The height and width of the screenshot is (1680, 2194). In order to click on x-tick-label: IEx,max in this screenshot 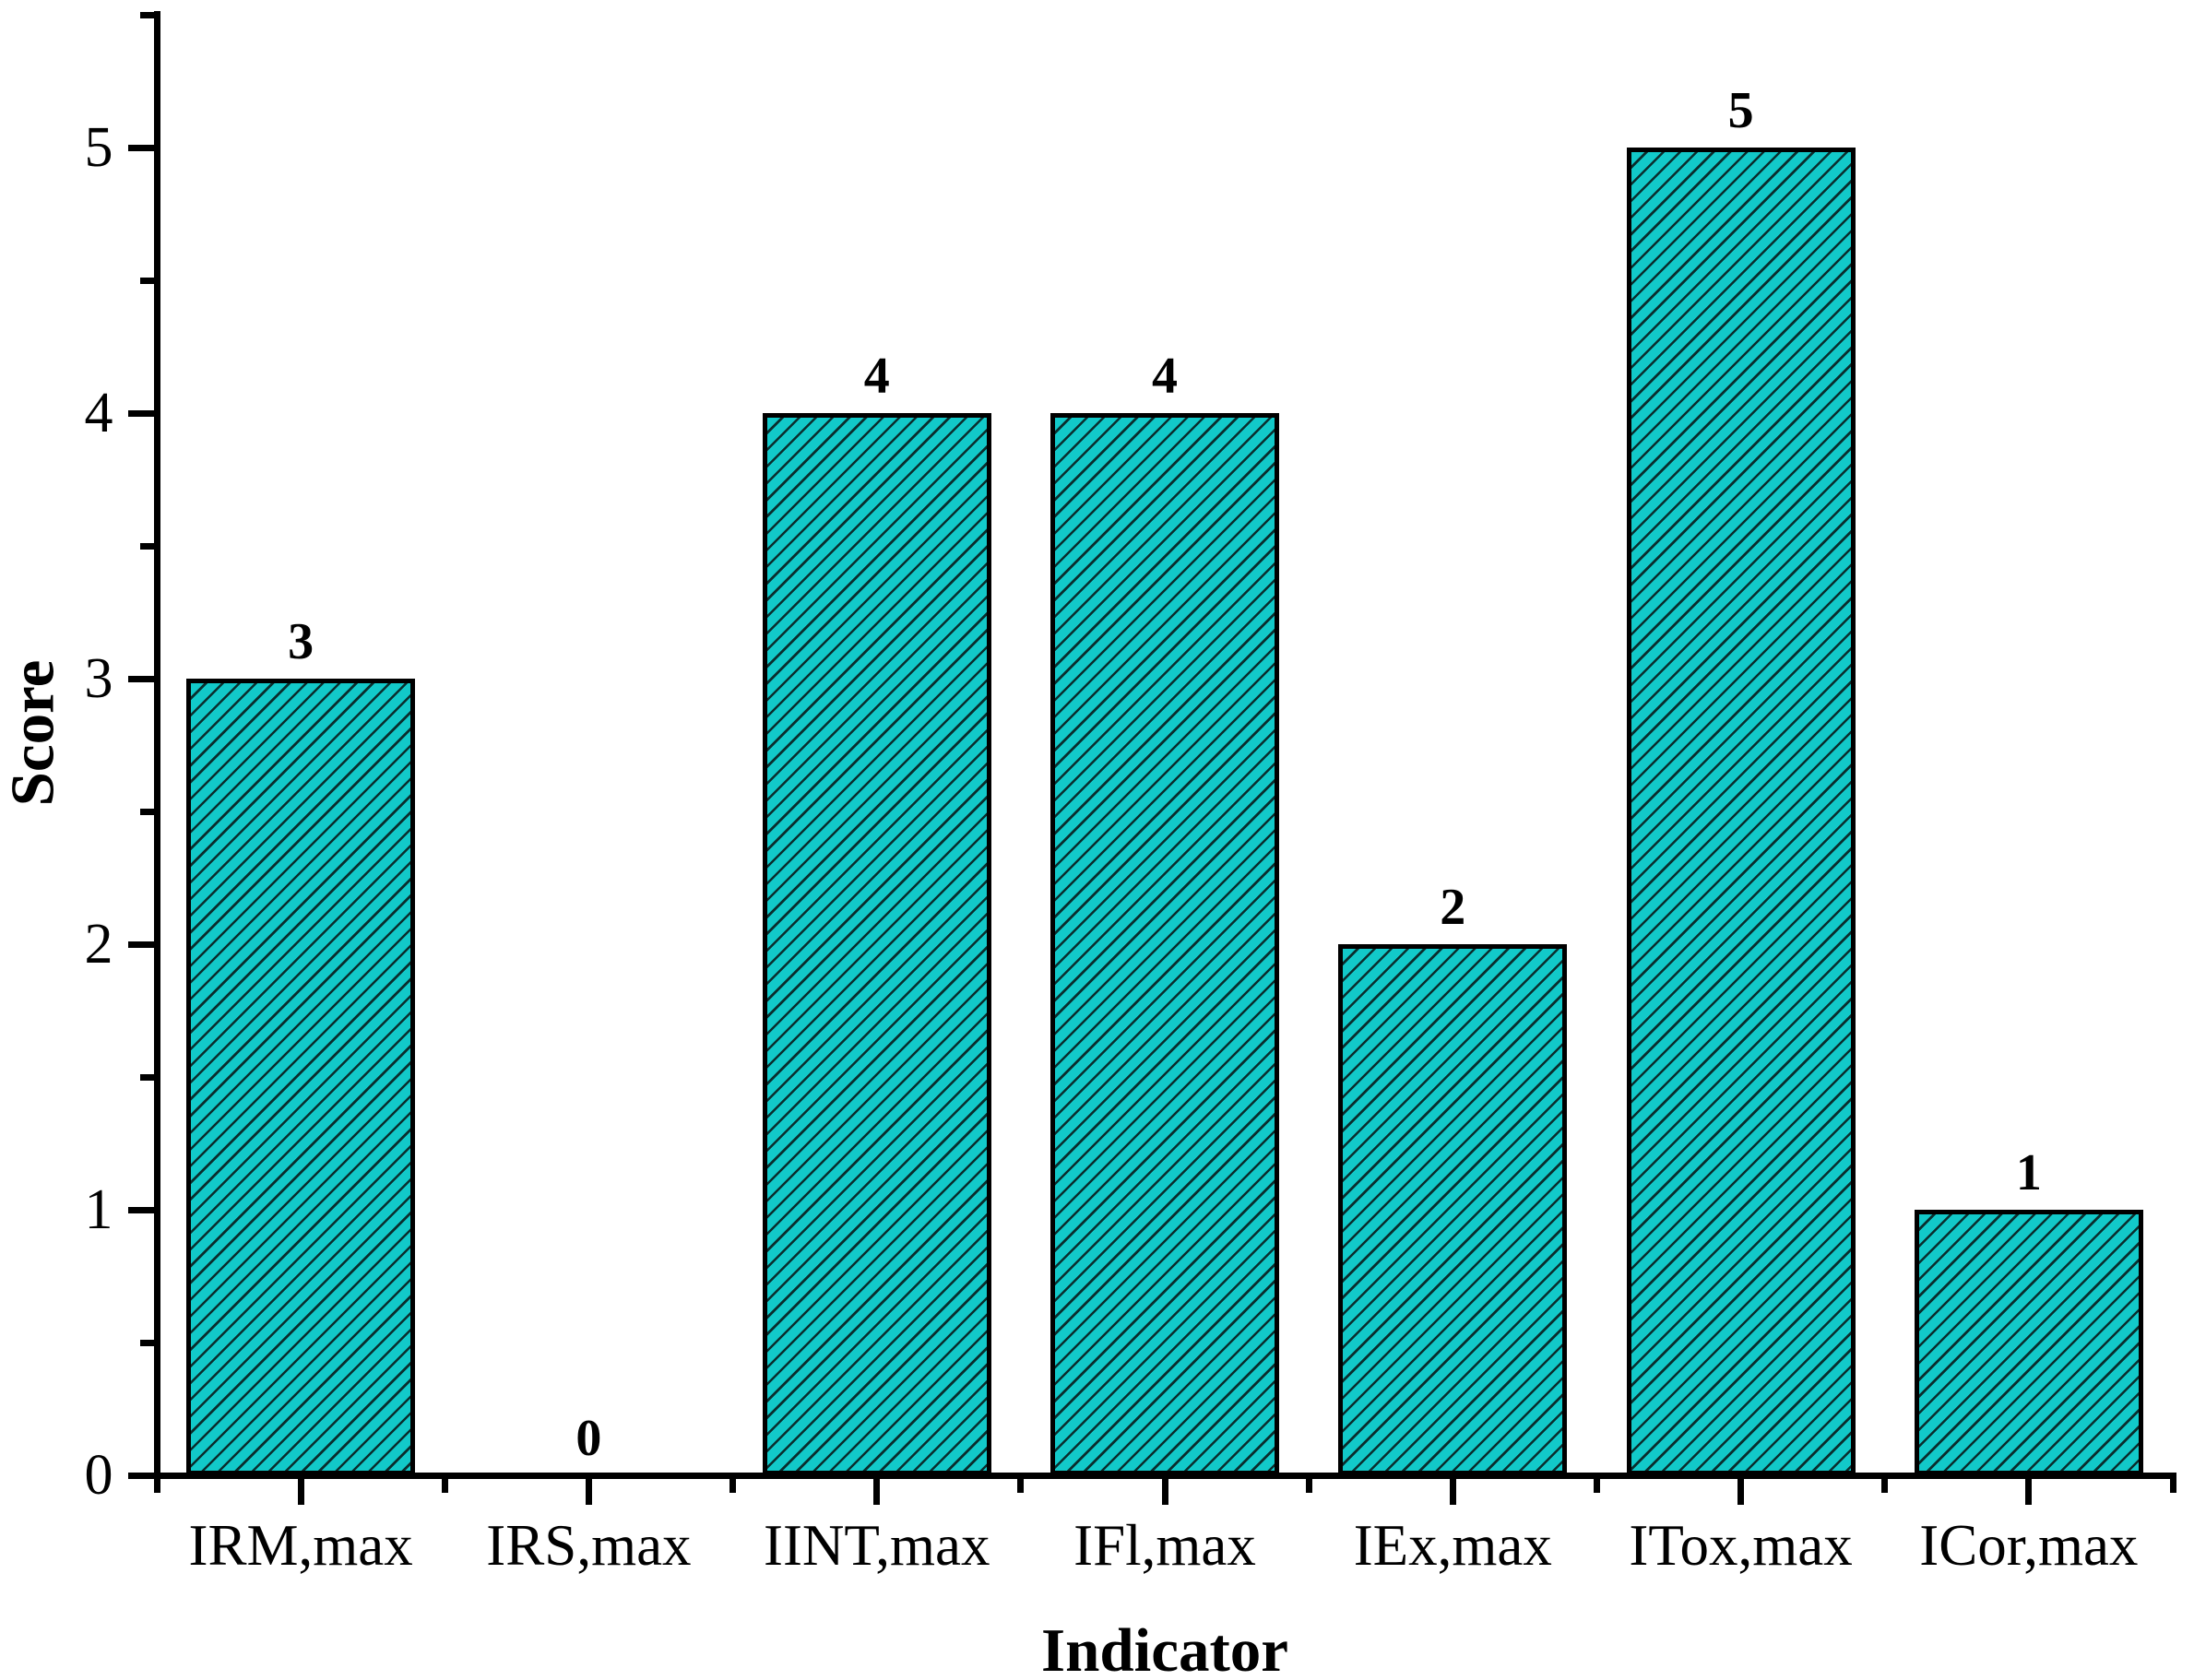, I will do `click(1452, 1545)`.